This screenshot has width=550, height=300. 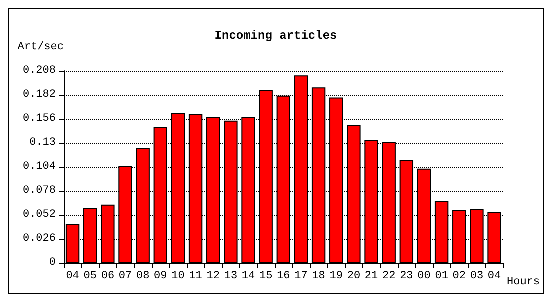 I want to click on y-tick-label: 0.104, so click(x=39, y=167).